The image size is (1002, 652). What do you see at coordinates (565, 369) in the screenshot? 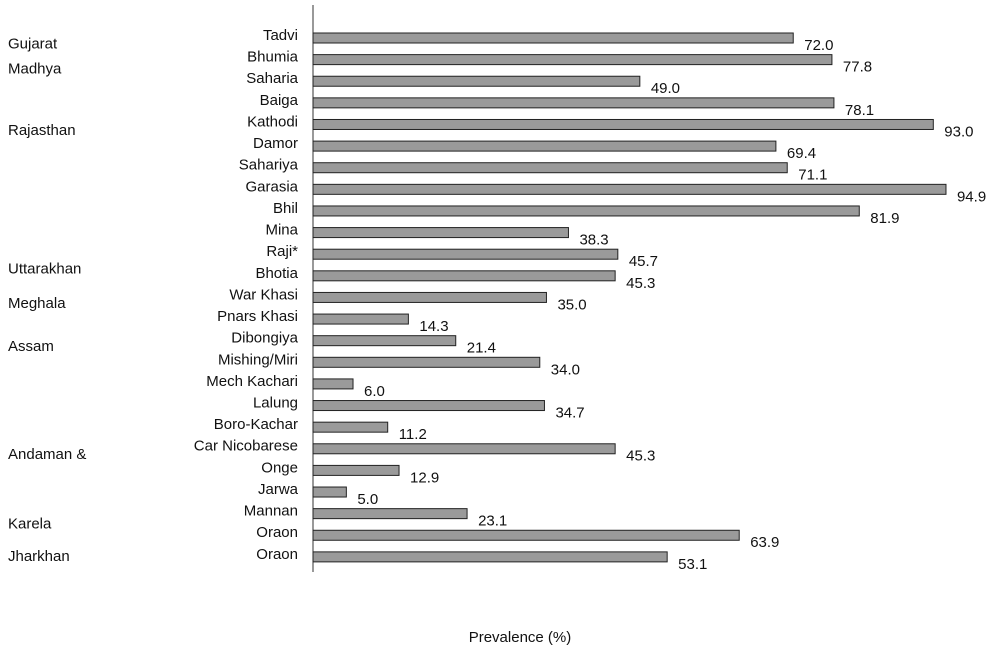
I see `value-label: 34.0` at bounding box center [565, 369].